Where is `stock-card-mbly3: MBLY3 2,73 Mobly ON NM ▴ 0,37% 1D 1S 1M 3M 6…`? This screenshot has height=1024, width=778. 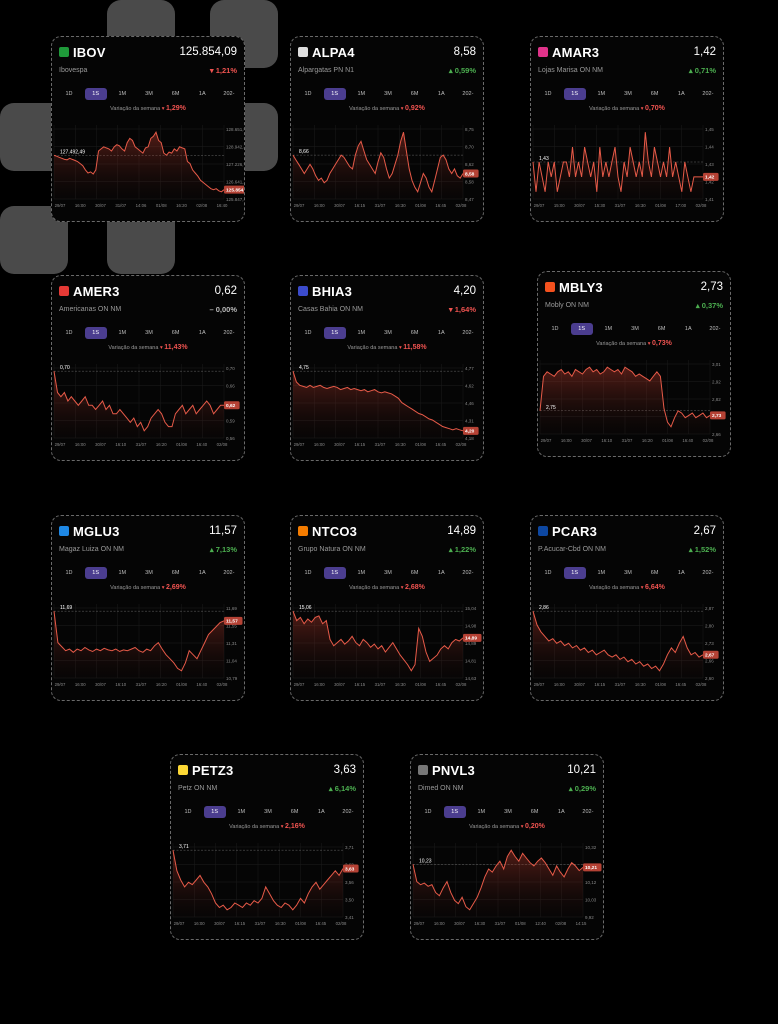 stock-card-mbly3: MBLY3 2,73 Mobly ON NM ▴ 0,37% 1D 1S 1M 3M 6… is located at coordinates (634, 364).